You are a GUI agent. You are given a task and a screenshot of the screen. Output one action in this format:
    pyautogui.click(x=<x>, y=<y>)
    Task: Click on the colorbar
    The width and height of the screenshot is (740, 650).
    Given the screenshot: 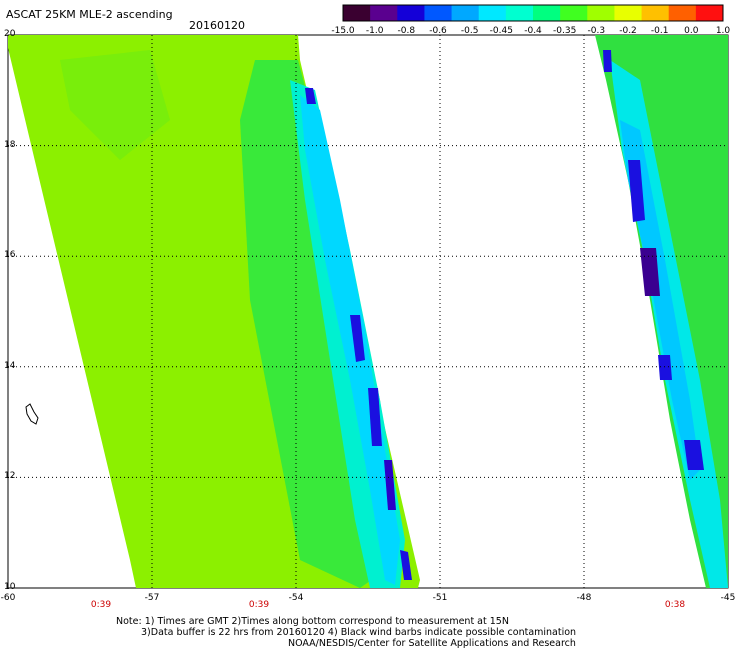 What is the action you would take?
    pyautogui.click(x=533, y=13)
    